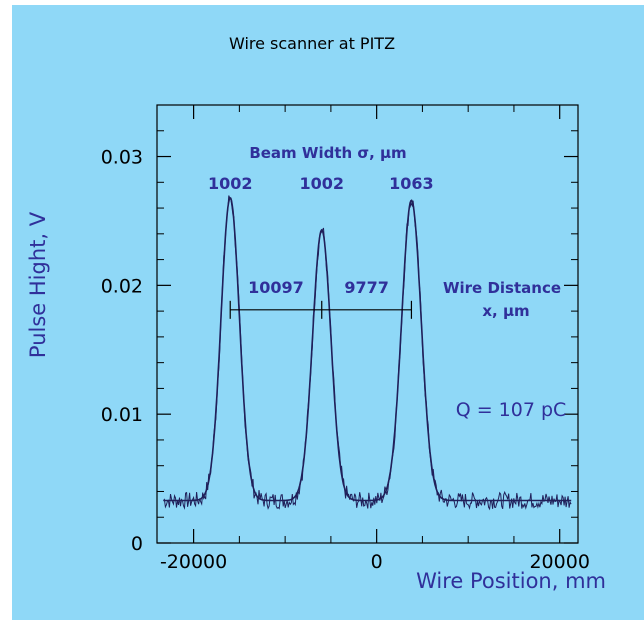 The height and width of the screenshot is (623, 644). I want to click on wire-distance-label: Wire Distance, so click(502, 288).